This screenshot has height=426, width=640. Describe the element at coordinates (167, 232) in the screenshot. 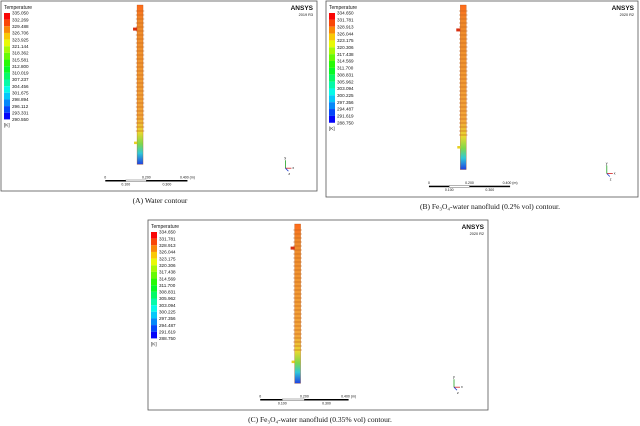

I see `legend-value: 334.650` at that location.